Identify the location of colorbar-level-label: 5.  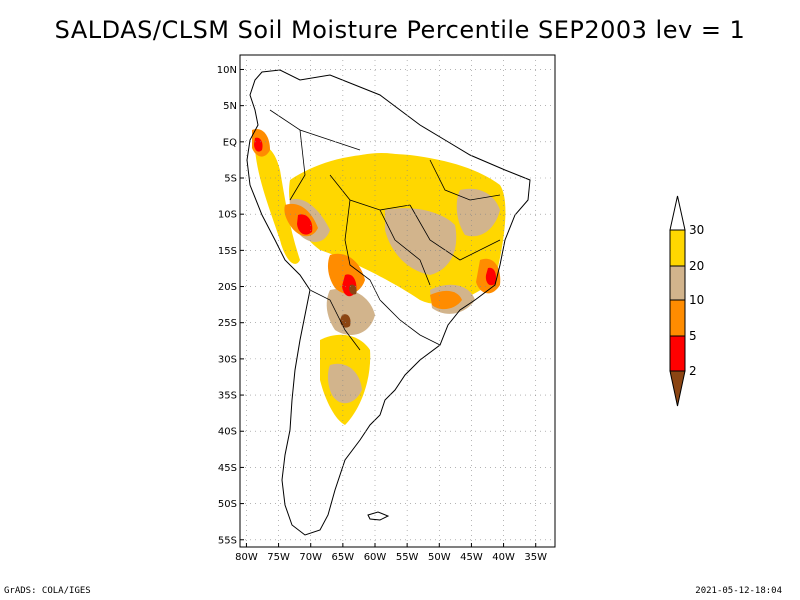
(693, 336).